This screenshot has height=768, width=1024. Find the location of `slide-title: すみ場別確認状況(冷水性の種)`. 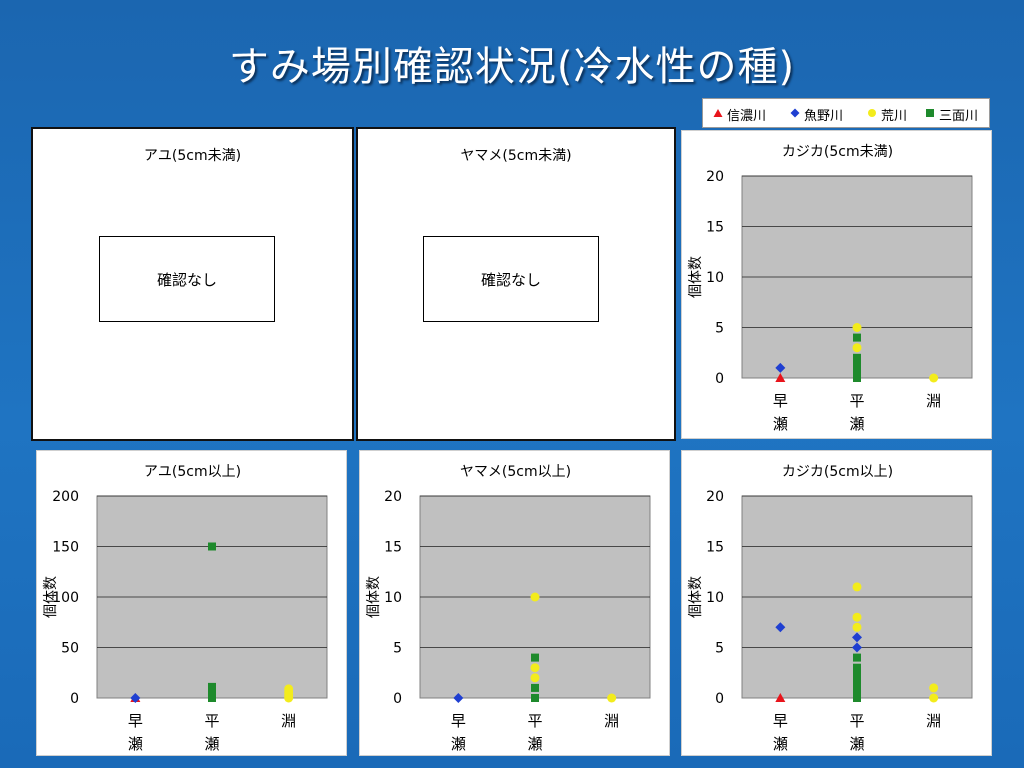

slide-title: すみ場別確認状況(冷水性の種) is located at coordinates (512, 67).